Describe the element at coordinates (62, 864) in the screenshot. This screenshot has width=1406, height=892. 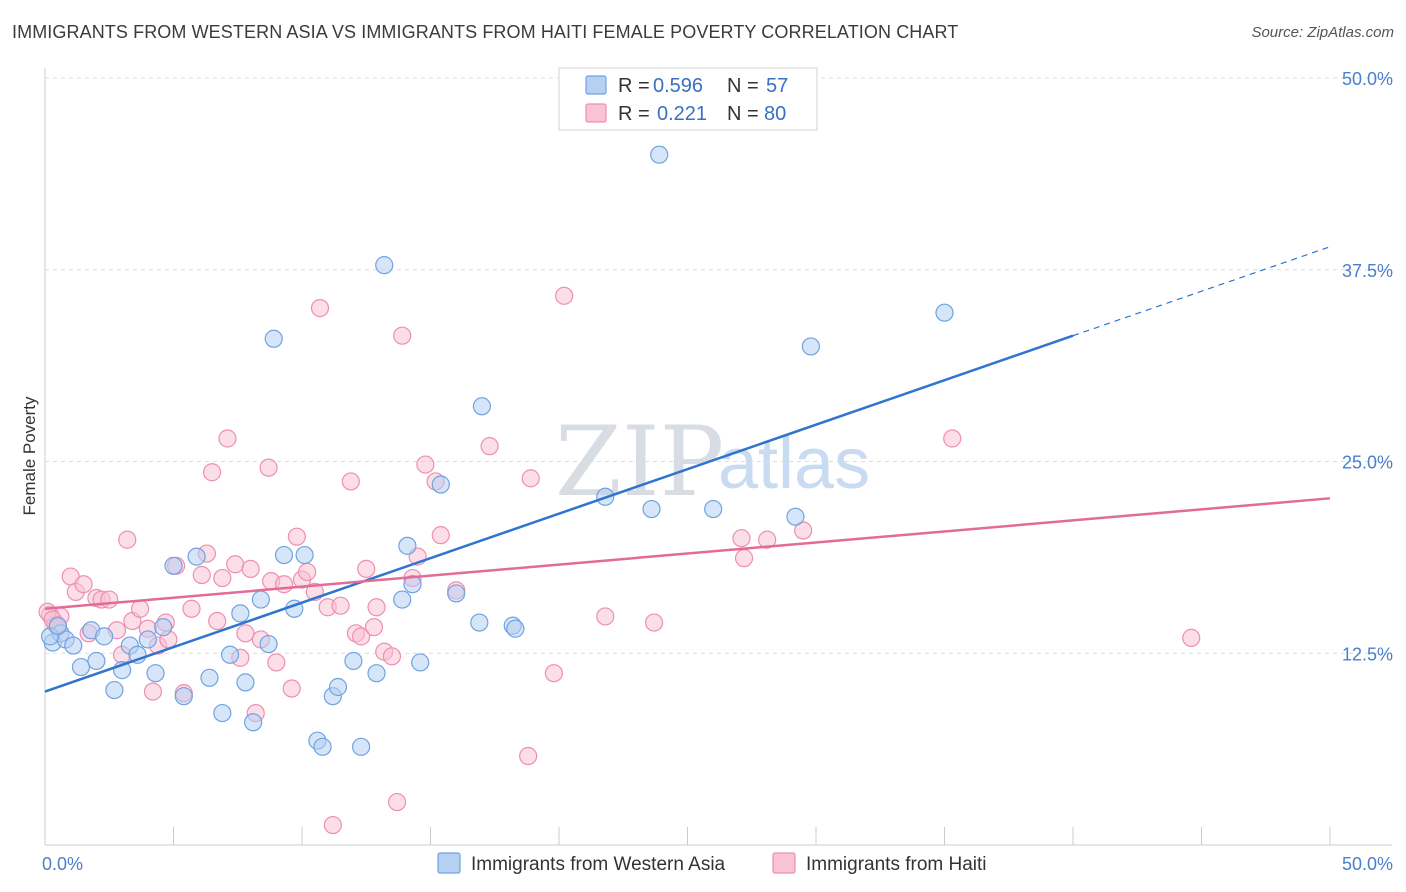
I see `x-tick-label: 0.0%` at that location.